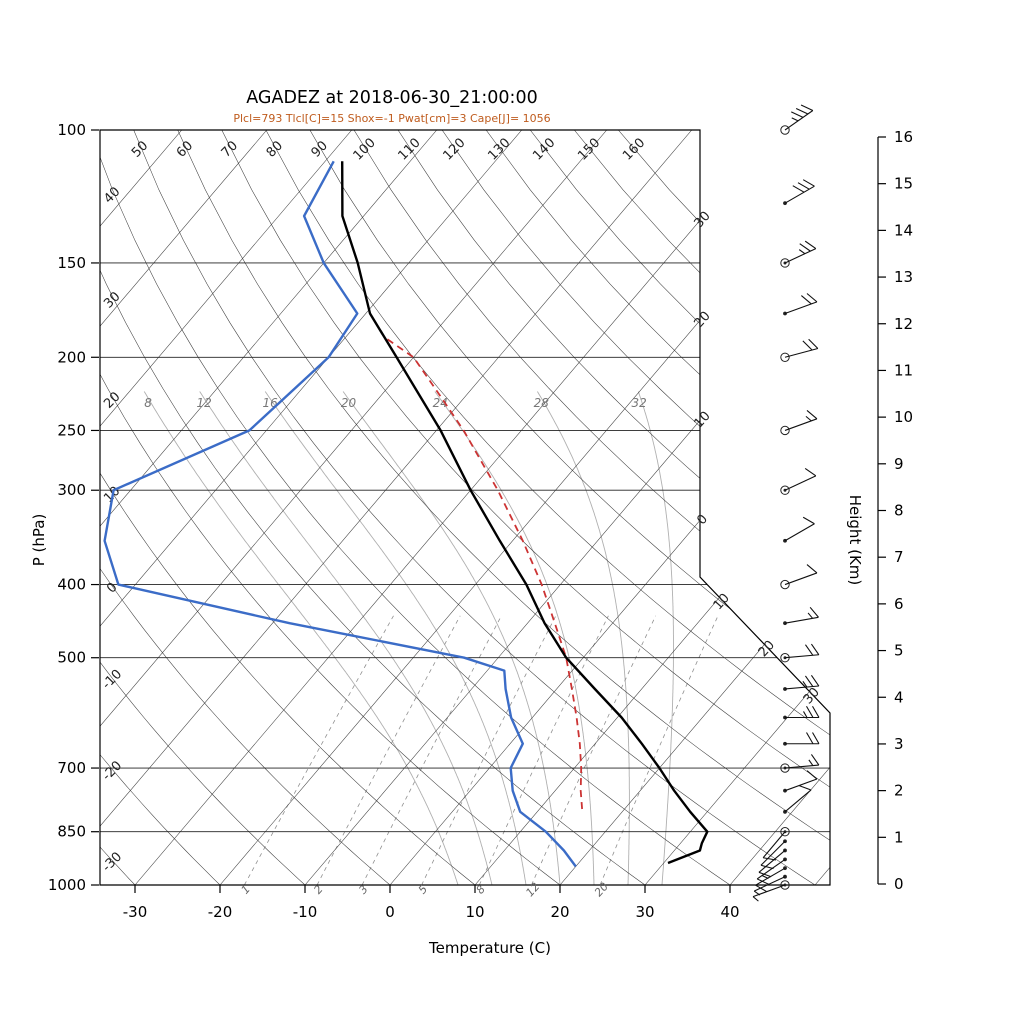  I want to click on svg-text: 9, so click(899, 464).